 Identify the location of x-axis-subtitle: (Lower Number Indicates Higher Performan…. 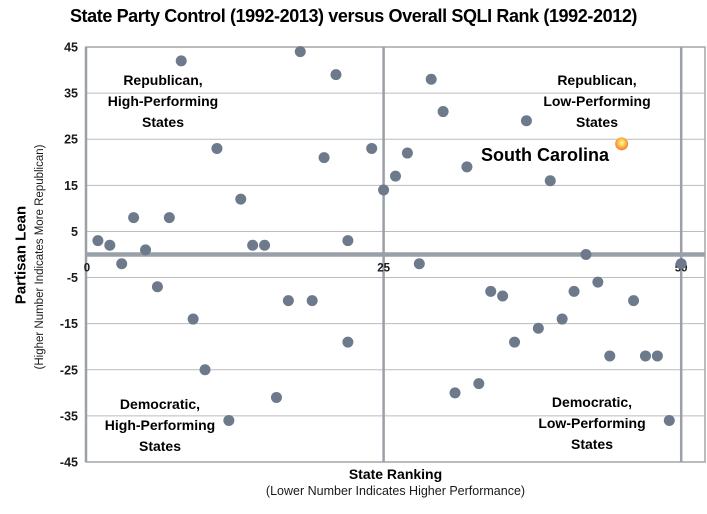
(395, 491).